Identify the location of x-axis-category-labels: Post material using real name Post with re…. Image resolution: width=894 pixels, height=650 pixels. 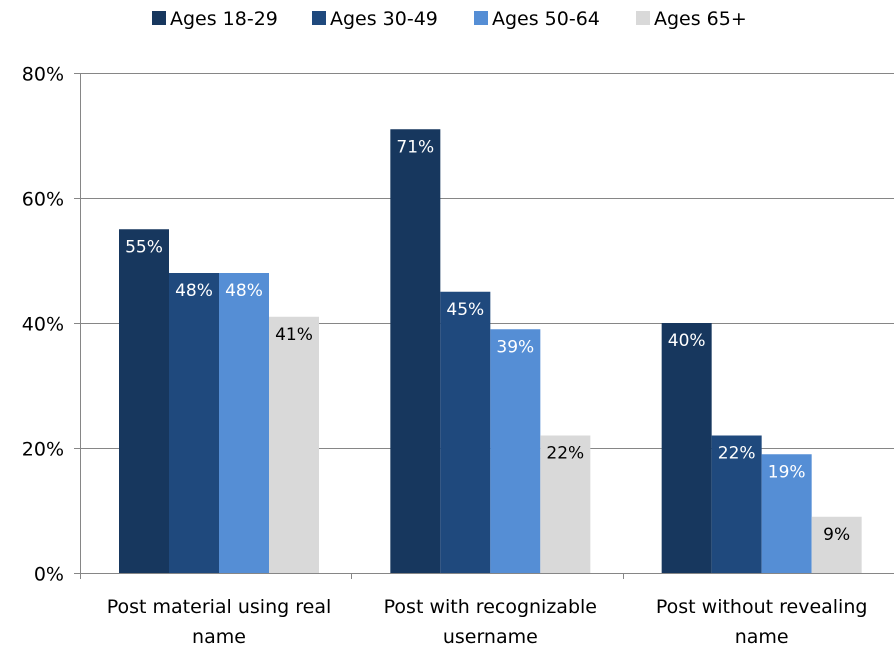
(487, 622).